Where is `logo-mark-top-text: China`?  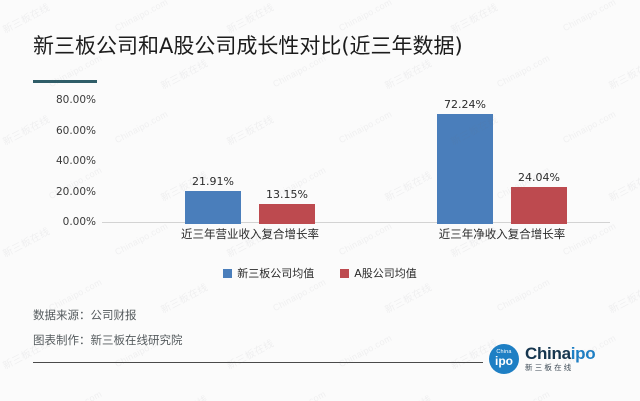
logo-mark-top-text: China is located at coordinates (504, 352).